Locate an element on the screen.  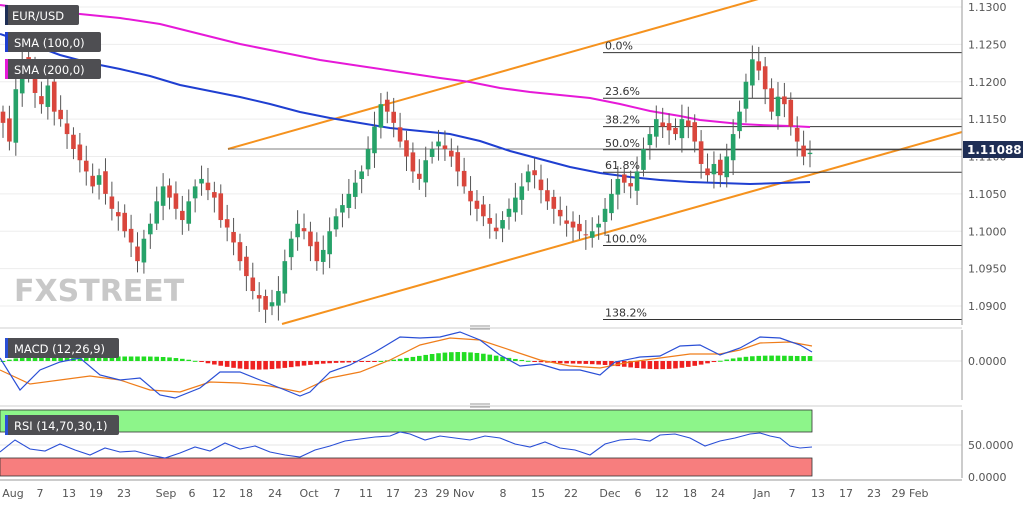
panel-resize-handle is located at coordinates (480, 327).